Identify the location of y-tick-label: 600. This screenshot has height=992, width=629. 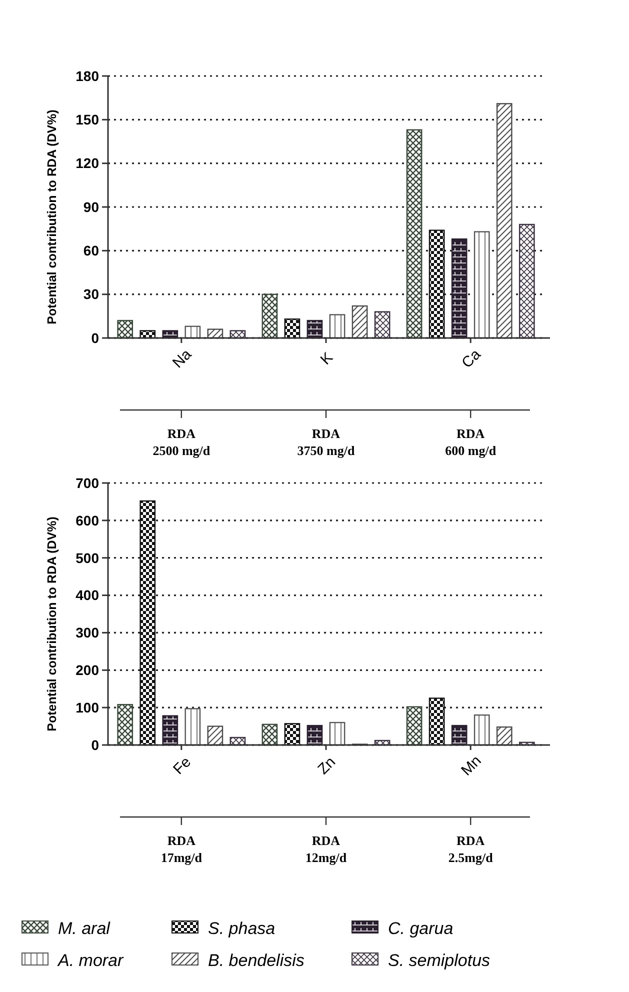
(88, 520).